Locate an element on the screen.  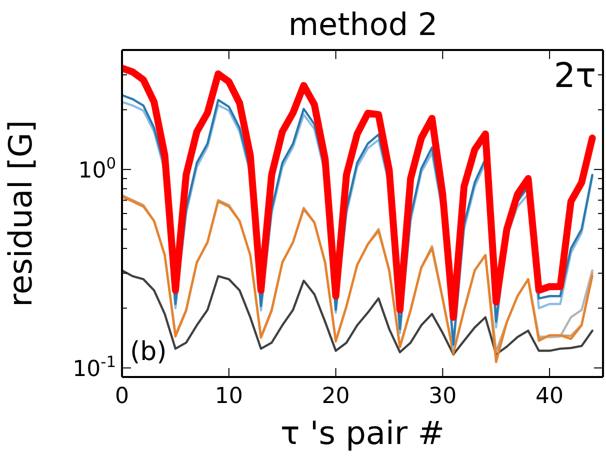
chart-title: method 2 is located at coordinates (363, 25).